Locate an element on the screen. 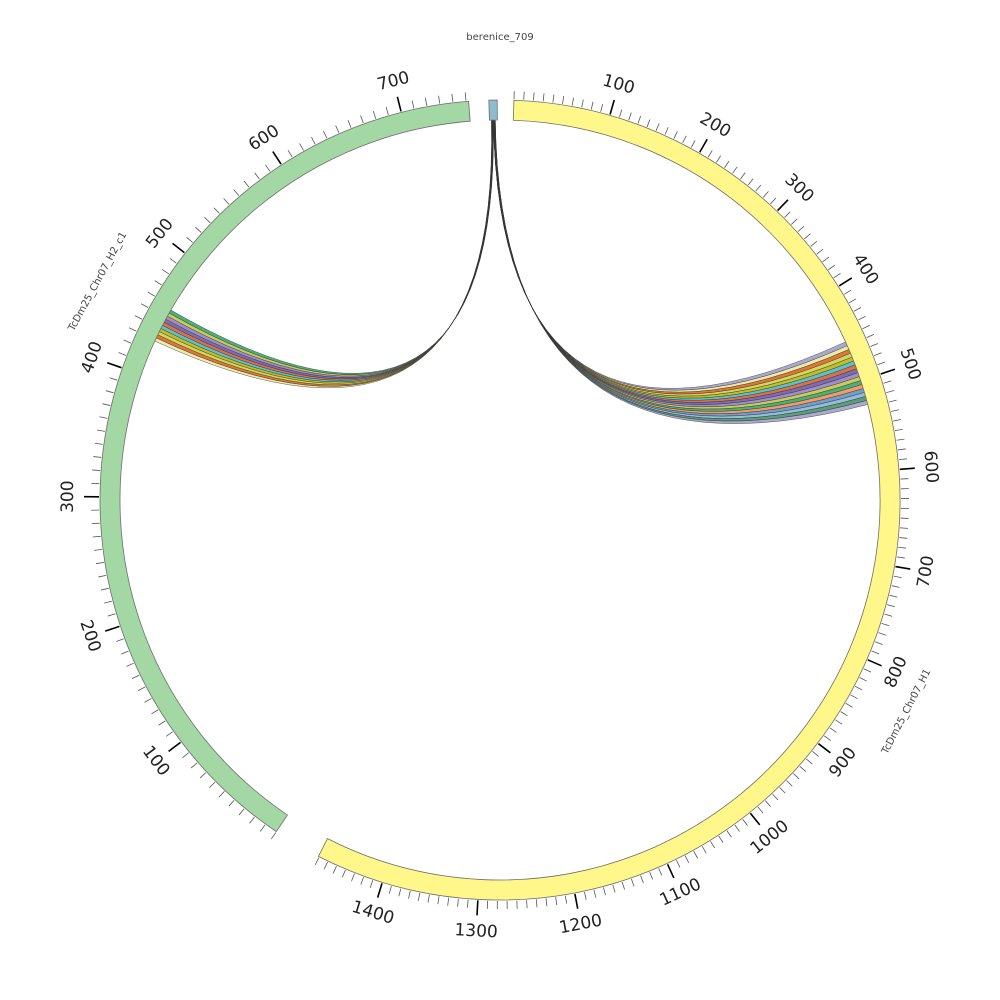  segment-name-h2: TcDm25_Chr07_H2_c1 is located at coordinates (97, 282).